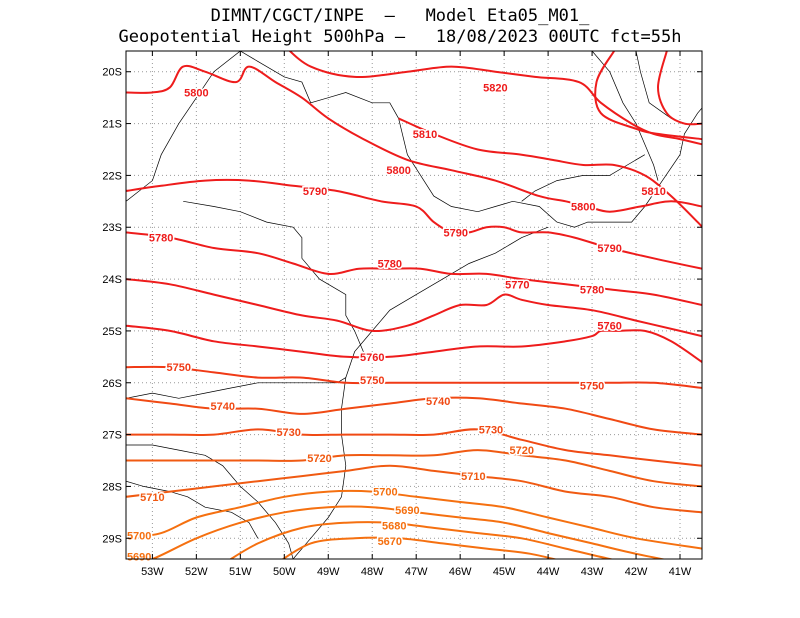 This screenshot has height=618, width=800. What do you see at coordinates (112, 125) in the screenshot?
I see `y-tick-label: 21S` at bounding box center [112, 125].